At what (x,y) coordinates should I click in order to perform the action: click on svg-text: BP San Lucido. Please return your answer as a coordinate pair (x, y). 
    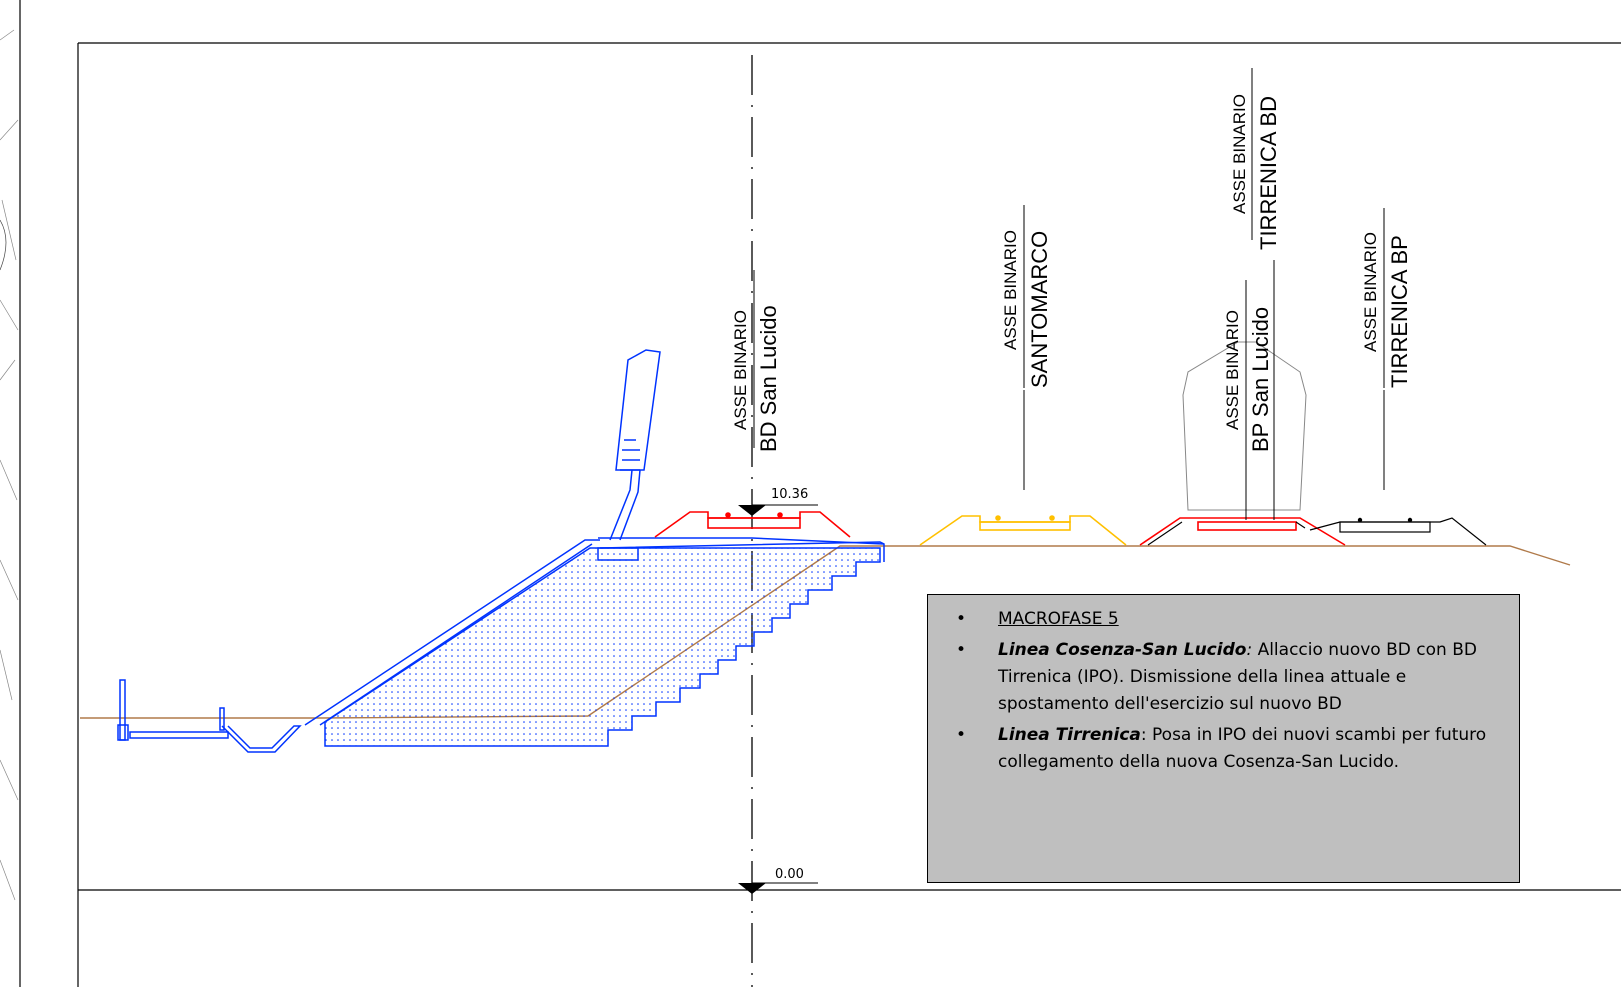
    Looking at the image, I should click on (1260, 379).